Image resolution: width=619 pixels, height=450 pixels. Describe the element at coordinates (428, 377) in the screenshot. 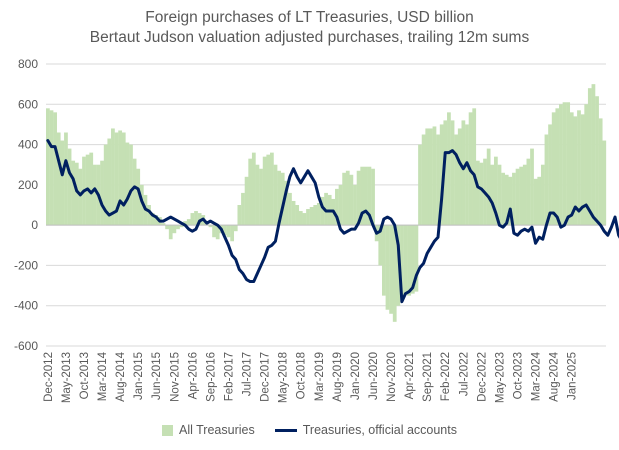

I see `x-tick-label: Sep-2021` at that location.